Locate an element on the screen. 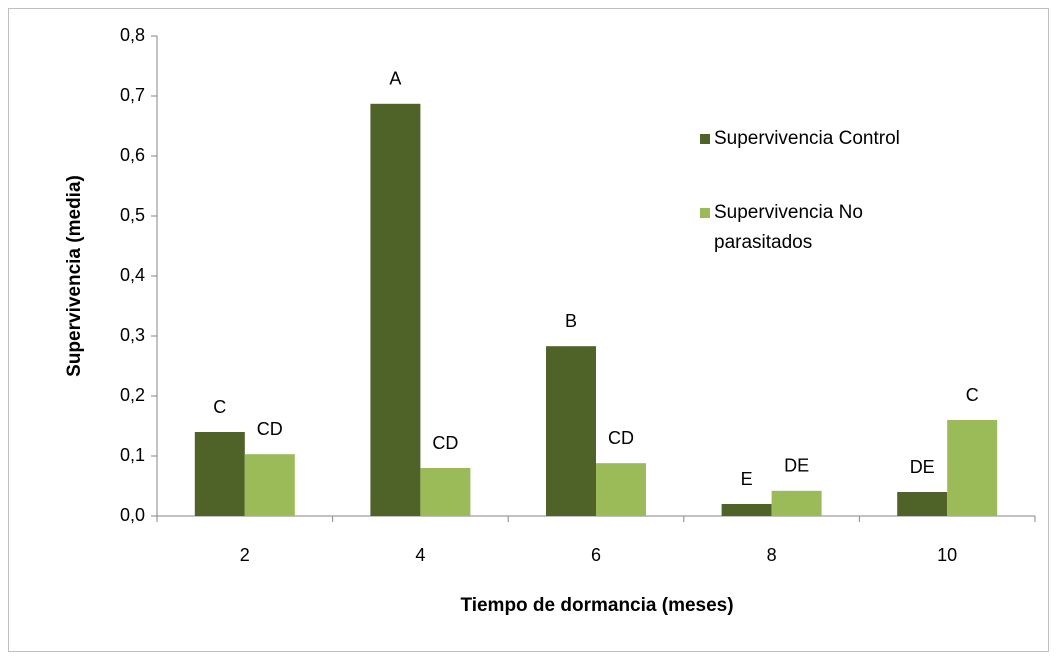 The height and width of the screenshot is (660, 1058). legend-label: Supervivencia No parasitados is located at coordinates (788, 227).